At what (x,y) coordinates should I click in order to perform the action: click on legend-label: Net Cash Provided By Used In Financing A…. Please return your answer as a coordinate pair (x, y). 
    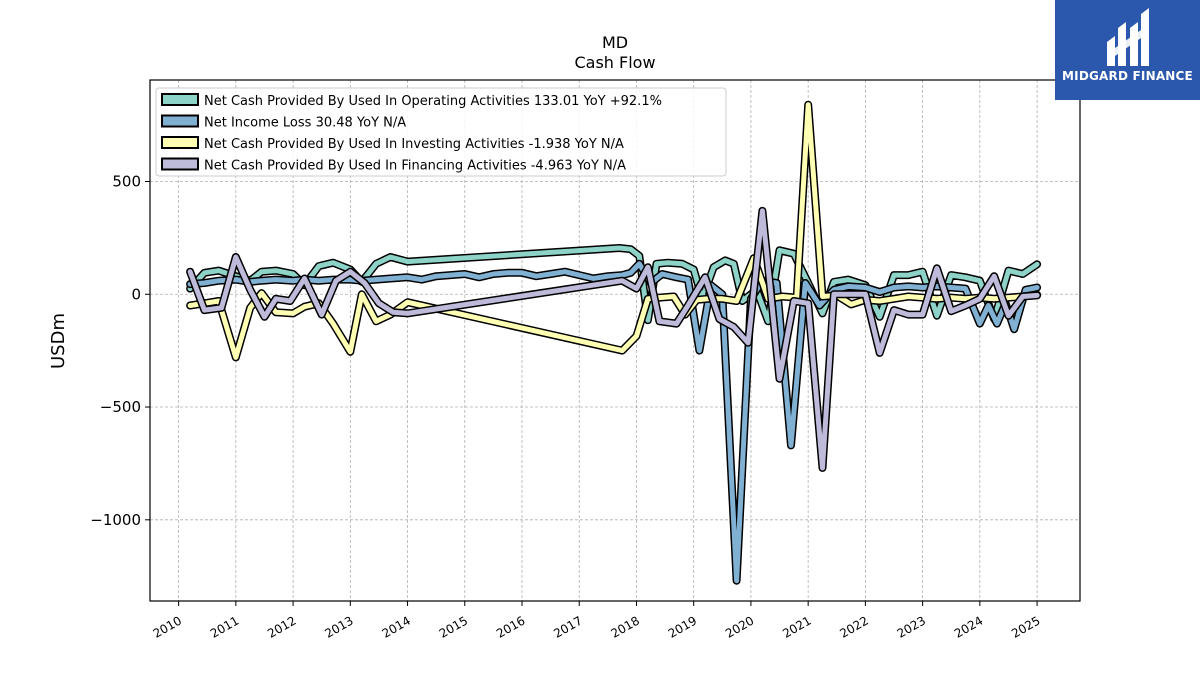
    Looking at the image, I should click on (415, 166).